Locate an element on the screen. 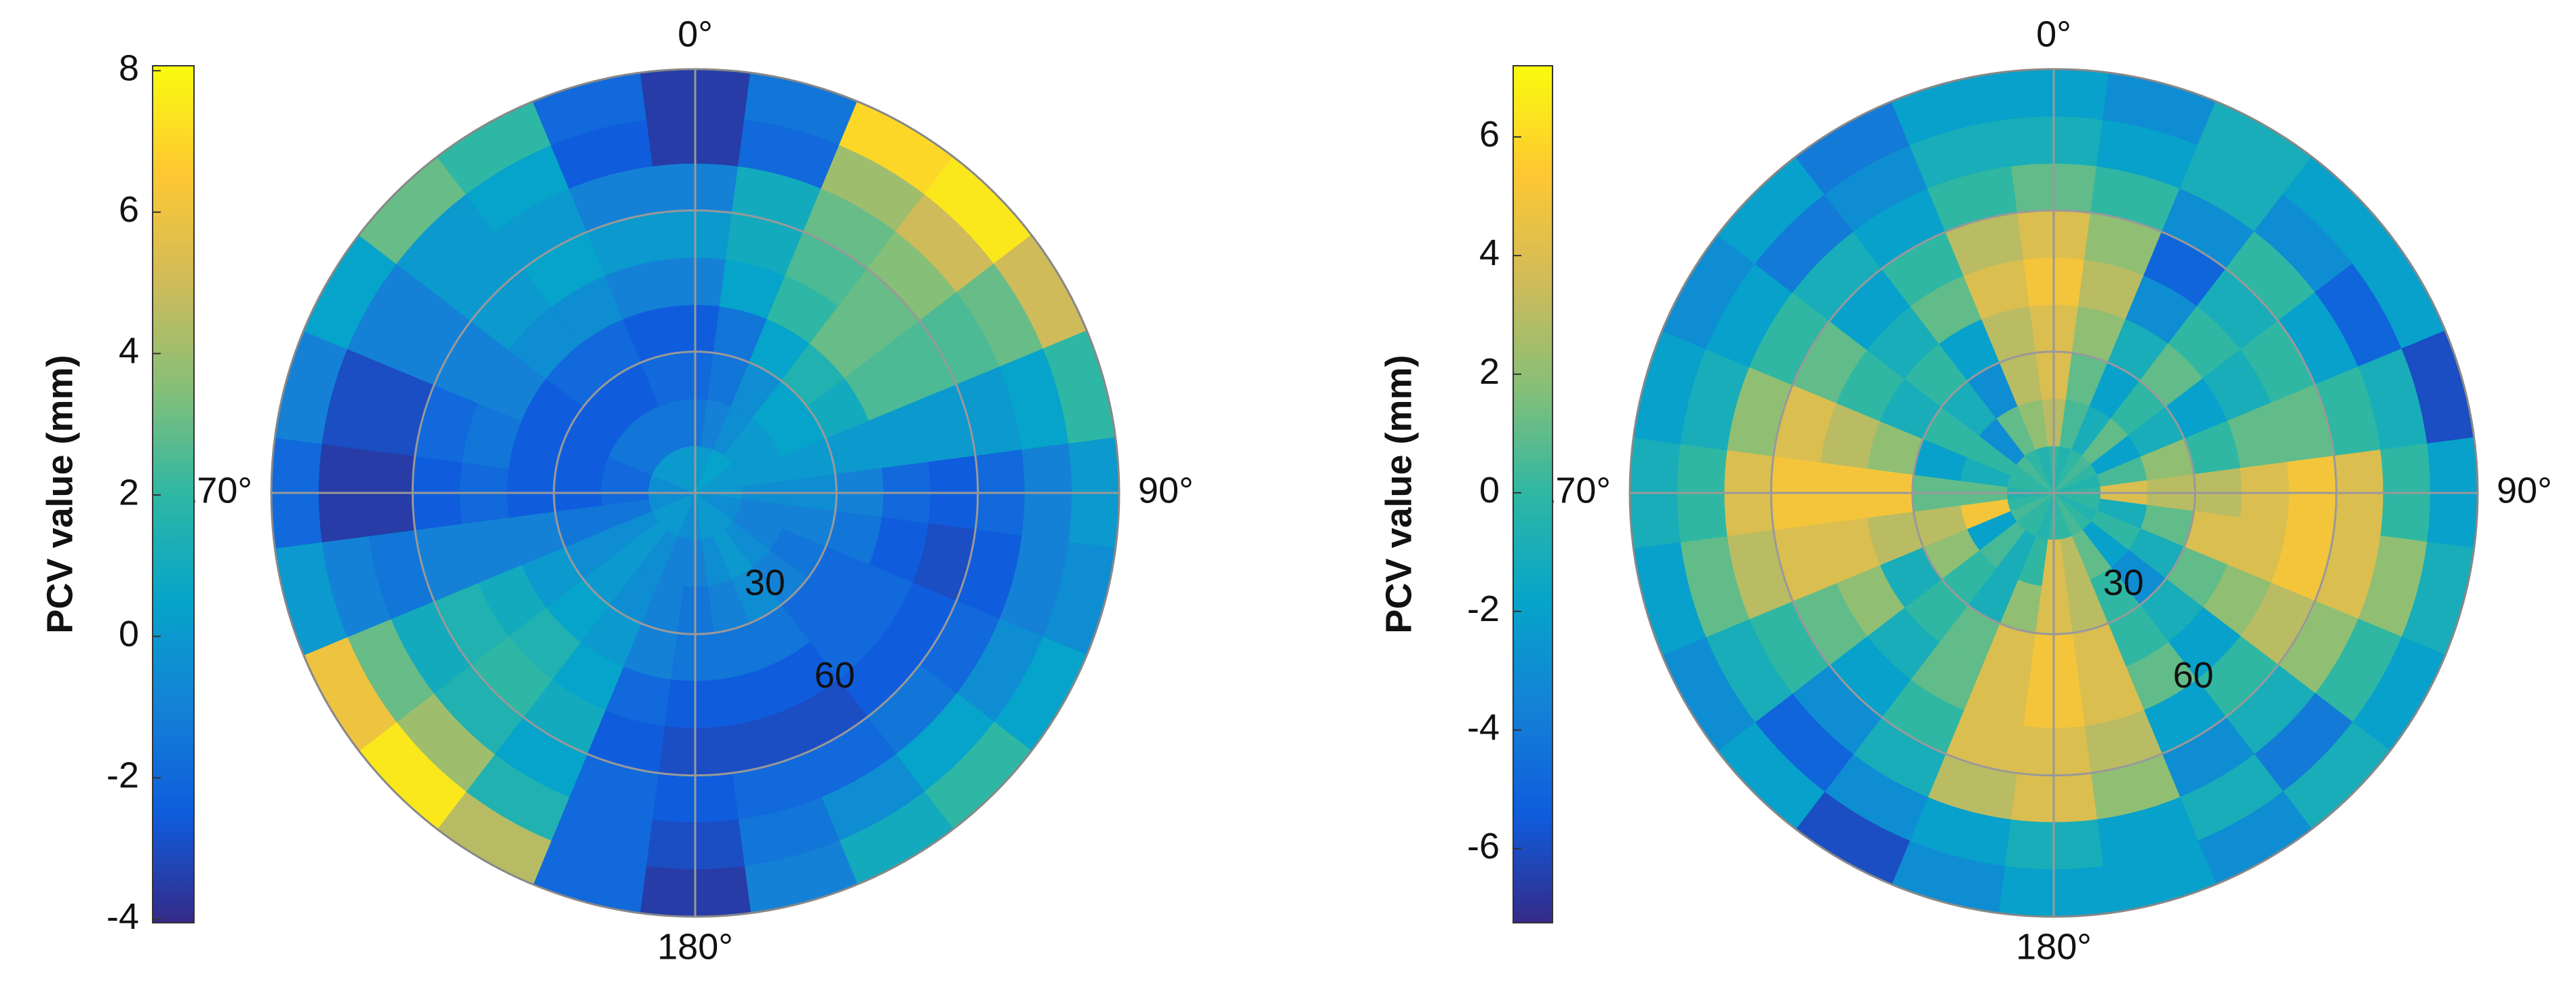  colorbar-tick-label: -6 is located at coordinates (1483, 846).